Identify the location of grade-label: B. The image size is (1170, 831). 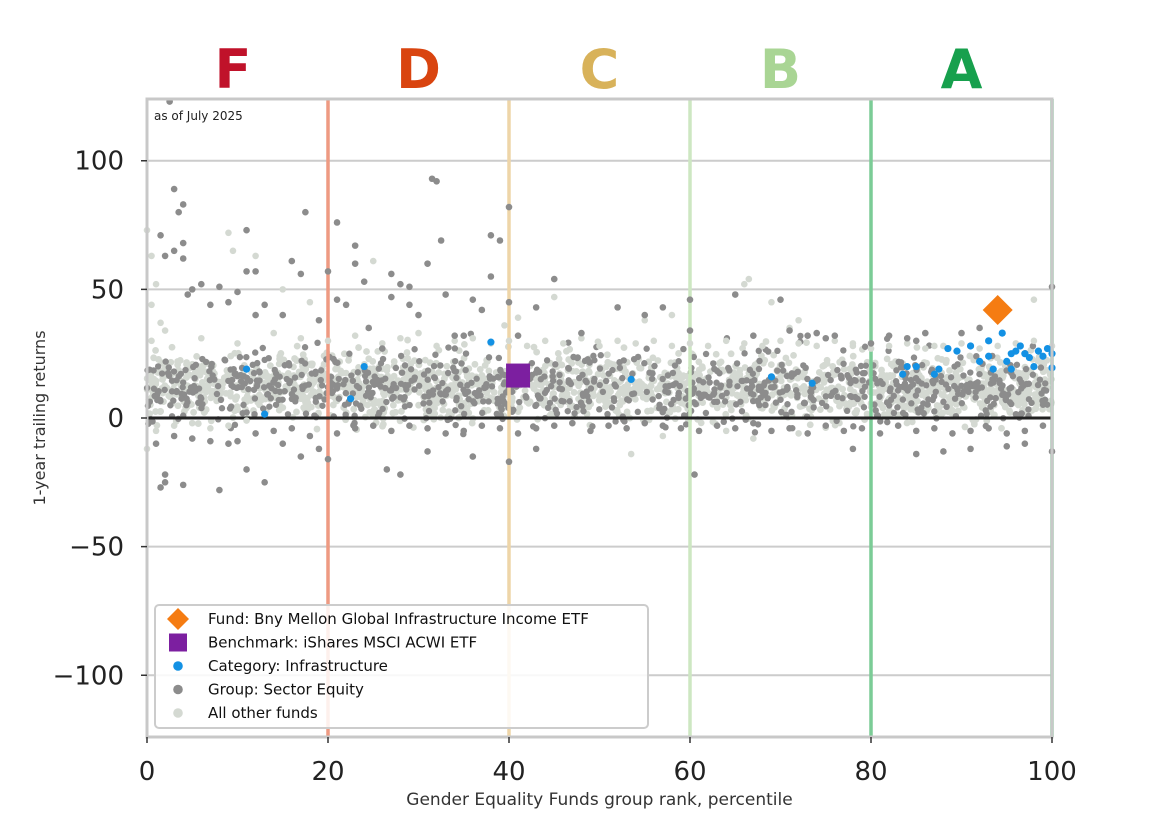
(780, 69).